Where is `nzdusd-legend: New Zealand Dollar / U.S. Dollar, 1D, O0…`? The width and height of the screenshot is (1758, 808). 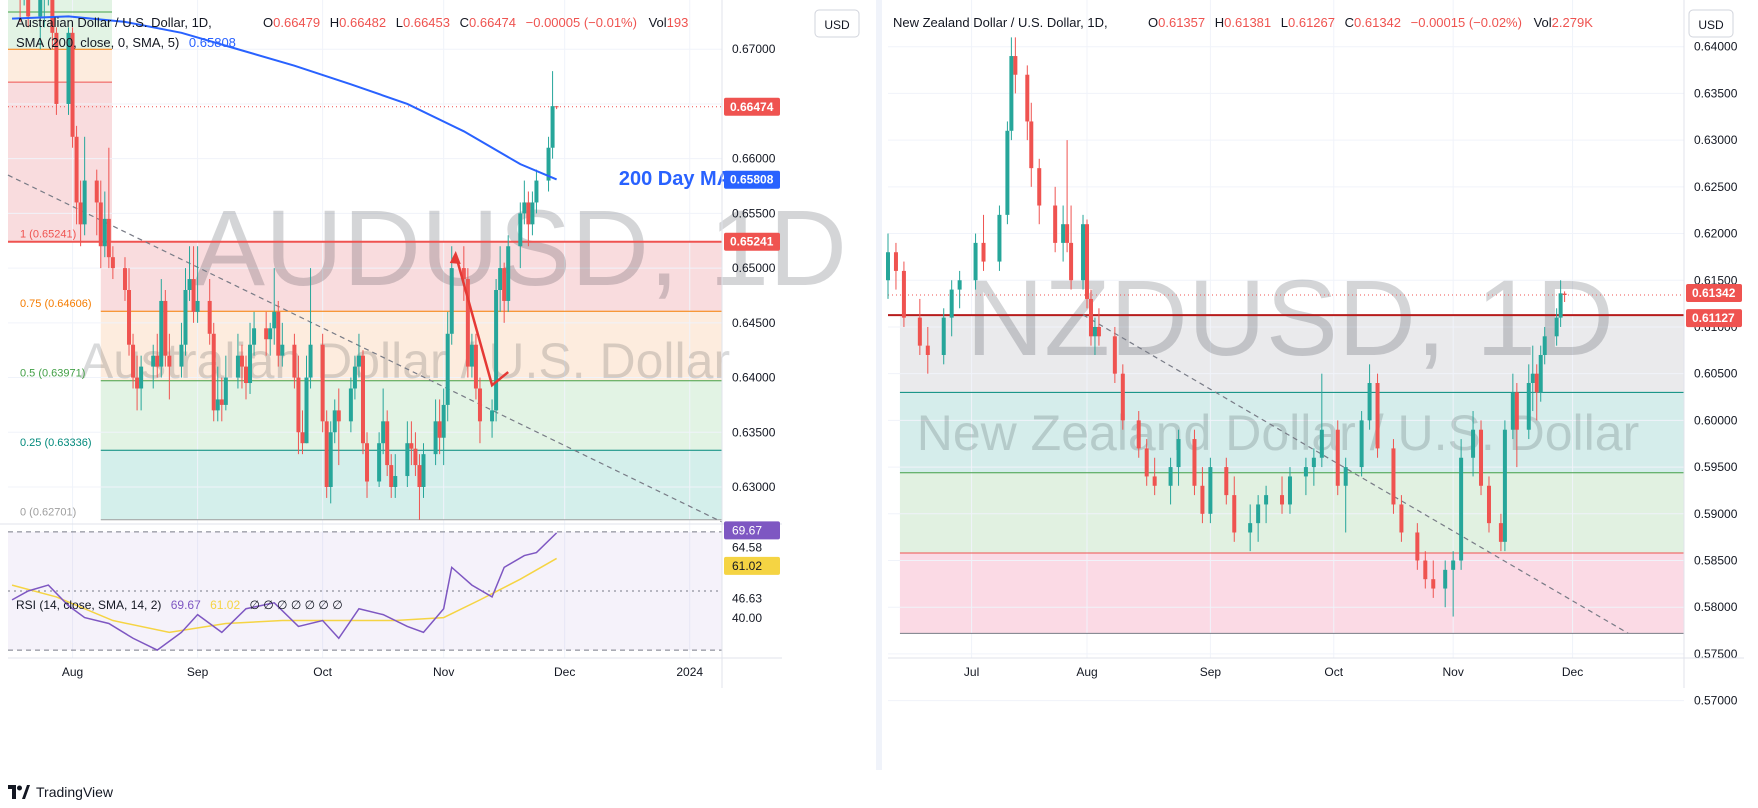 nzdusd-legend: New Zealand Dollar / U.S. Dollar, 1D, O0… is located at coordinates (1243, 22).